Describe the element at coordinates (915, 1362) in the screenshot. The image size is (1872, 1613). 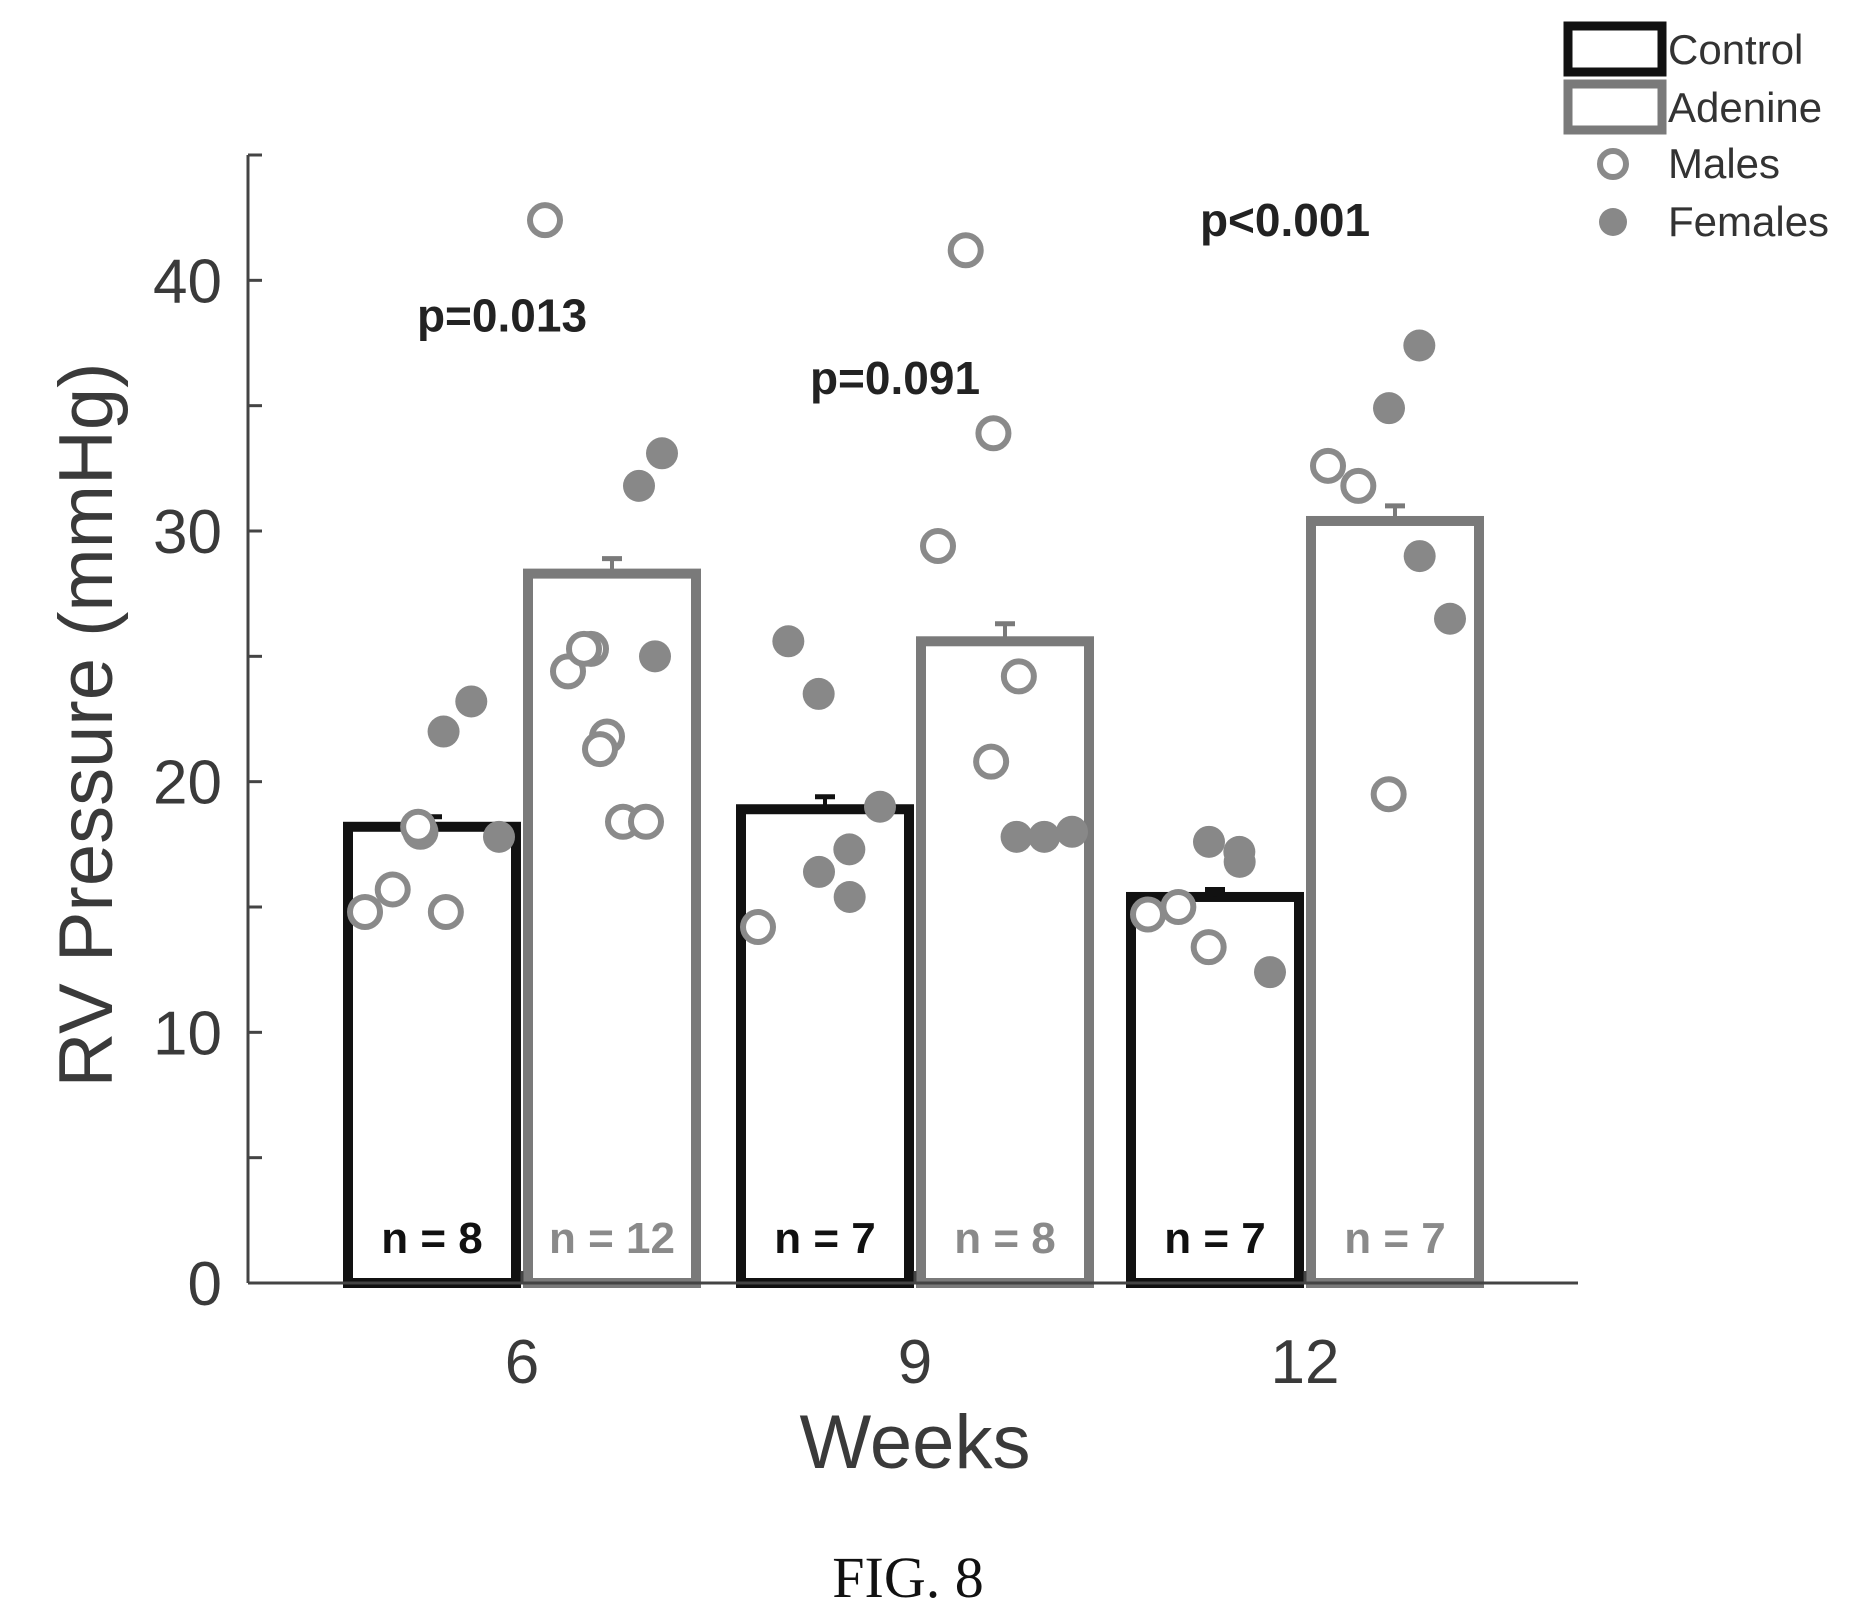
I see `x-tick-label-9: 9` at that location.